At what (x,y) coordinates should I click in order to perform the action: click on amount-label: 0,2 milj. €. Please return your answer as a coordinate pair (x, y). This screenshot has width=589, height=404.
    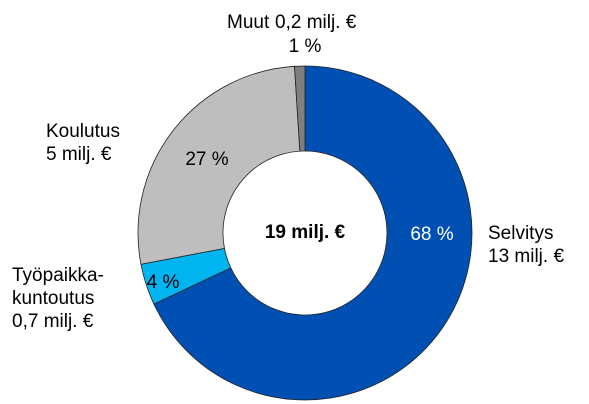
    Looking at the image, I should click on (316, 22).